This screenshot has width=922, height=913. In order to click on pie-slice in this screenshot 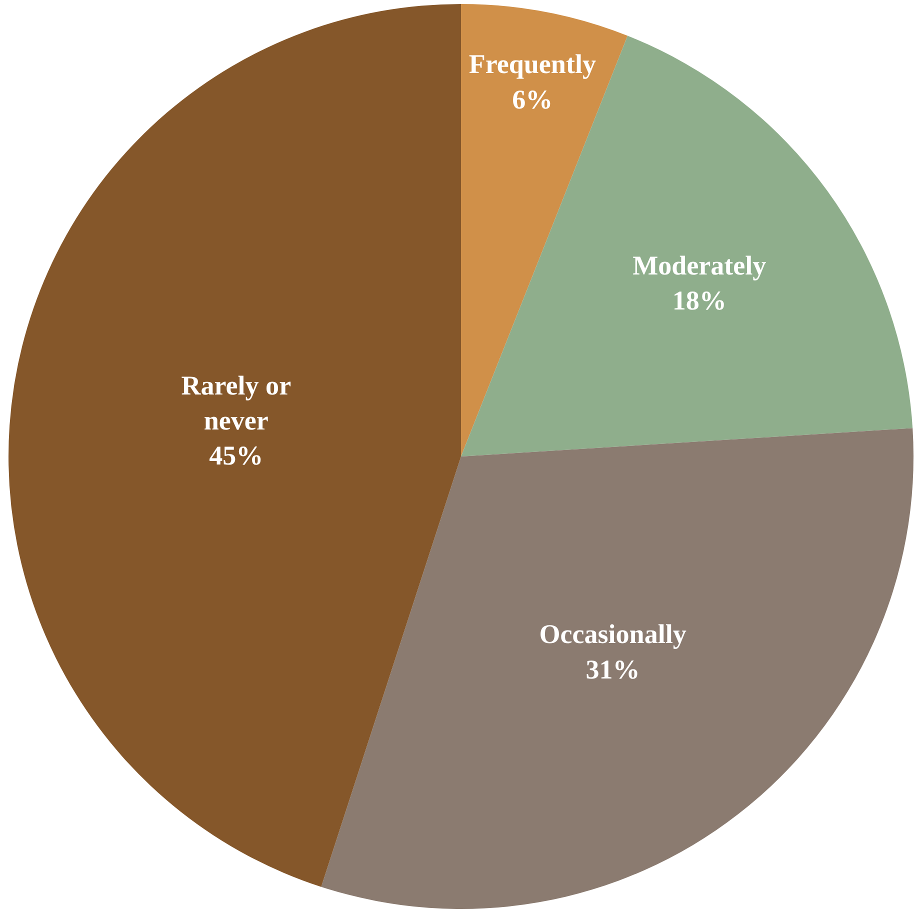, I will do `click(544, 230)`.